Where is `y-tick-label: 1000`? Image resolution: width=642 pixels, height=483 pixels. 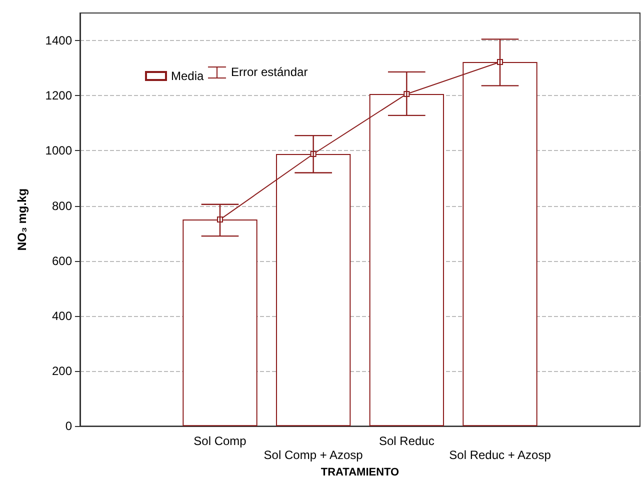
y-tick-label: 1000 is located at coordinates (58, 151).